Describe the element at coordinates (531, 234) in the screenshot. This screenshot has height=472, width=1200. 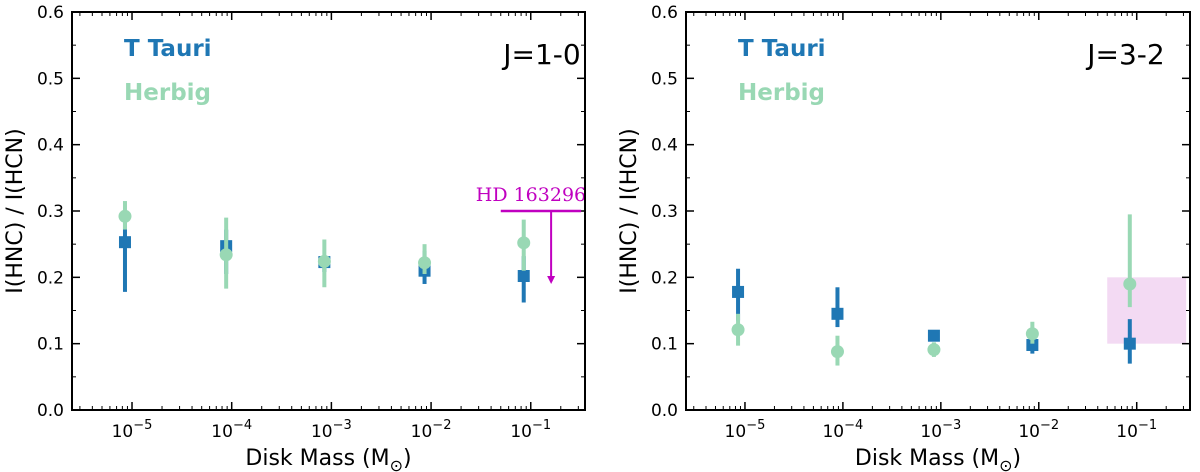
I see `annotation-upper-limit: HD 163296` at that location.